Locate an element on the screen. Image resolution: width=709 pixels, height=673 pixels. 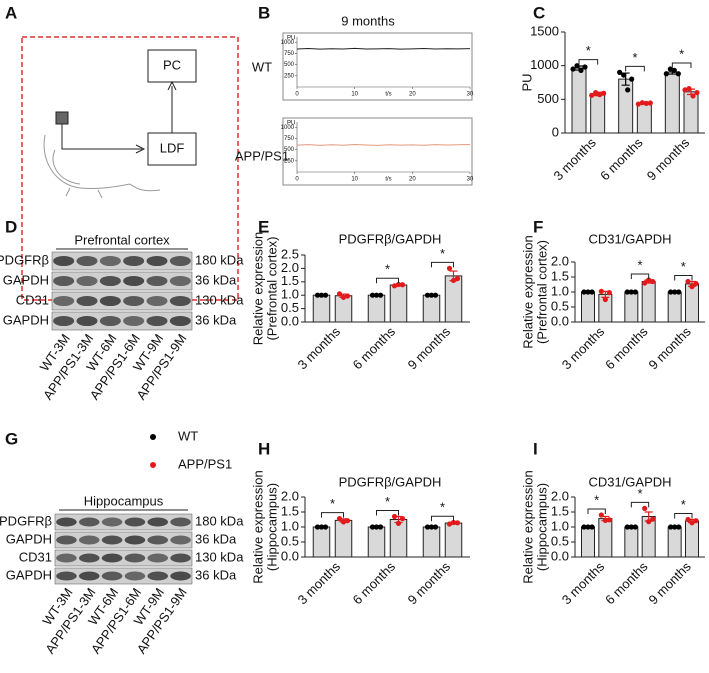
y-tick-label: 0.0 is located at coordinates (290, 320).